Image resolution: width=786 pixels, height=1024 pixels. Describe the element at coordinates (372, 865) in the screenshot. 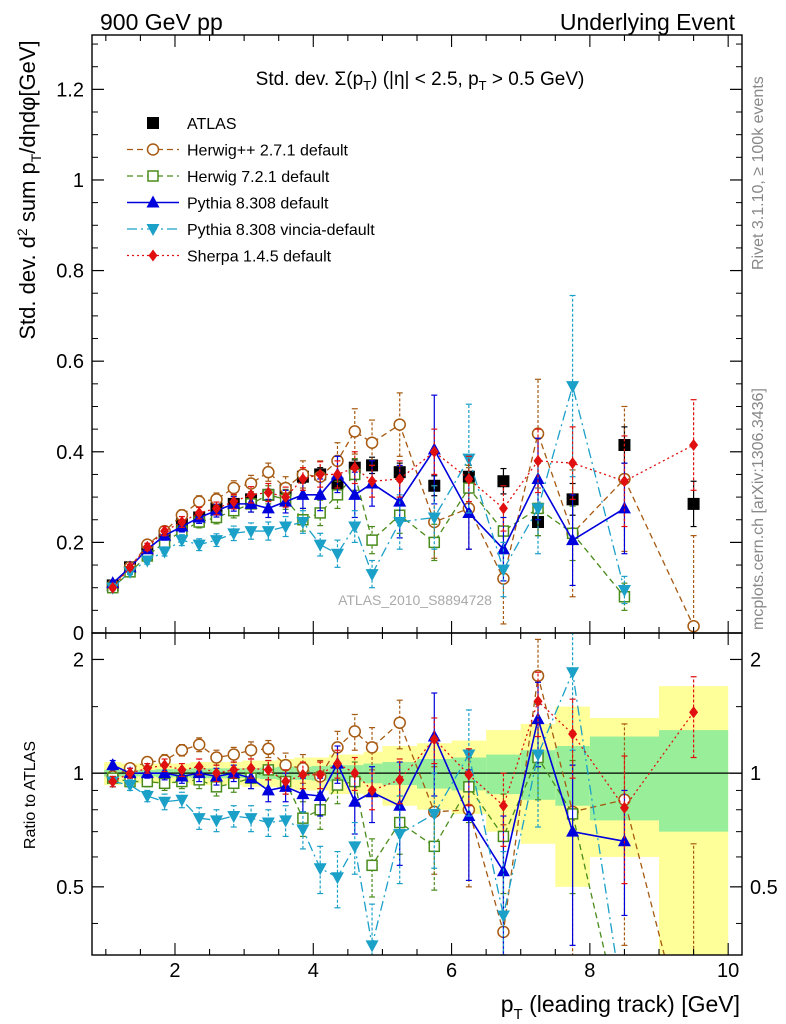

I see `ratio-herwig-7-2-1-default-point` at that location.